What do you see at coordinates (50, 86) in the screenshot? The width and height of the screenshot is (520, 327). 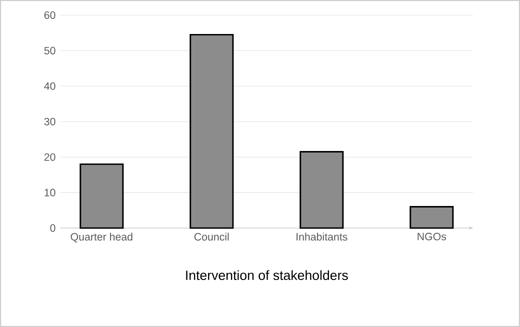 I see `y-tick-label: 40` at bounding box center [50, 86].